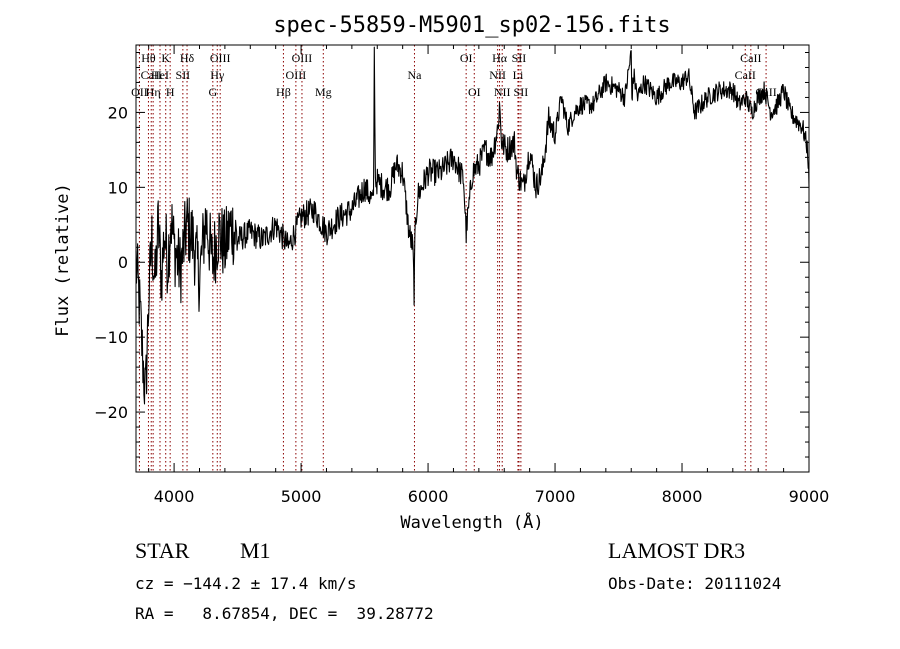  Describe the element at coordinates (220, 58) in the screenshot. I see `line-label-9: OIII` at that location.